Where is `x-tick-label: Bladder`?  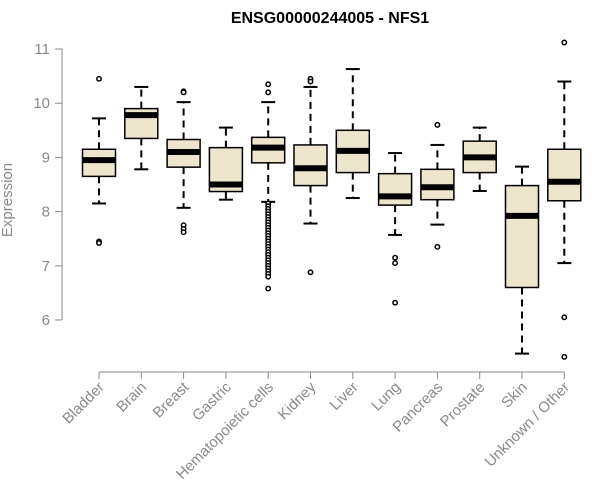 x-tick-label: Bladder is located at coordinates (83, 403).